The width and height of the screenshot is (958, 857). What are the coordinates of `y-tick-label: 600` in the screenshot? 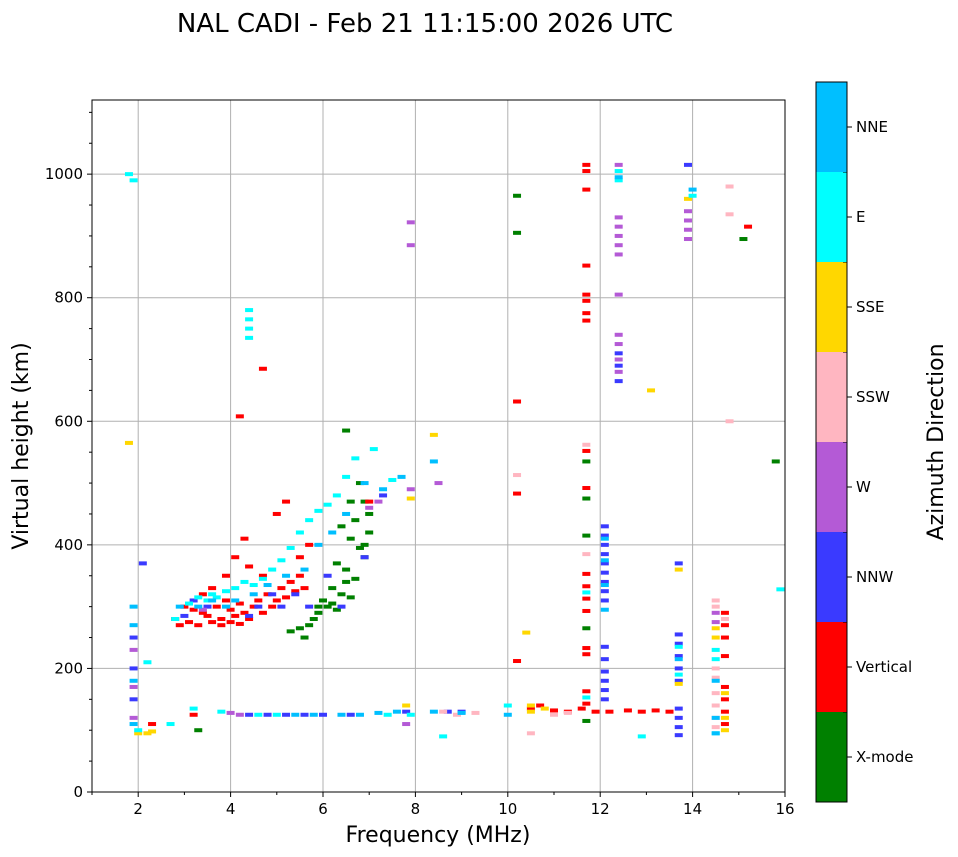 It's located at (68, 421).